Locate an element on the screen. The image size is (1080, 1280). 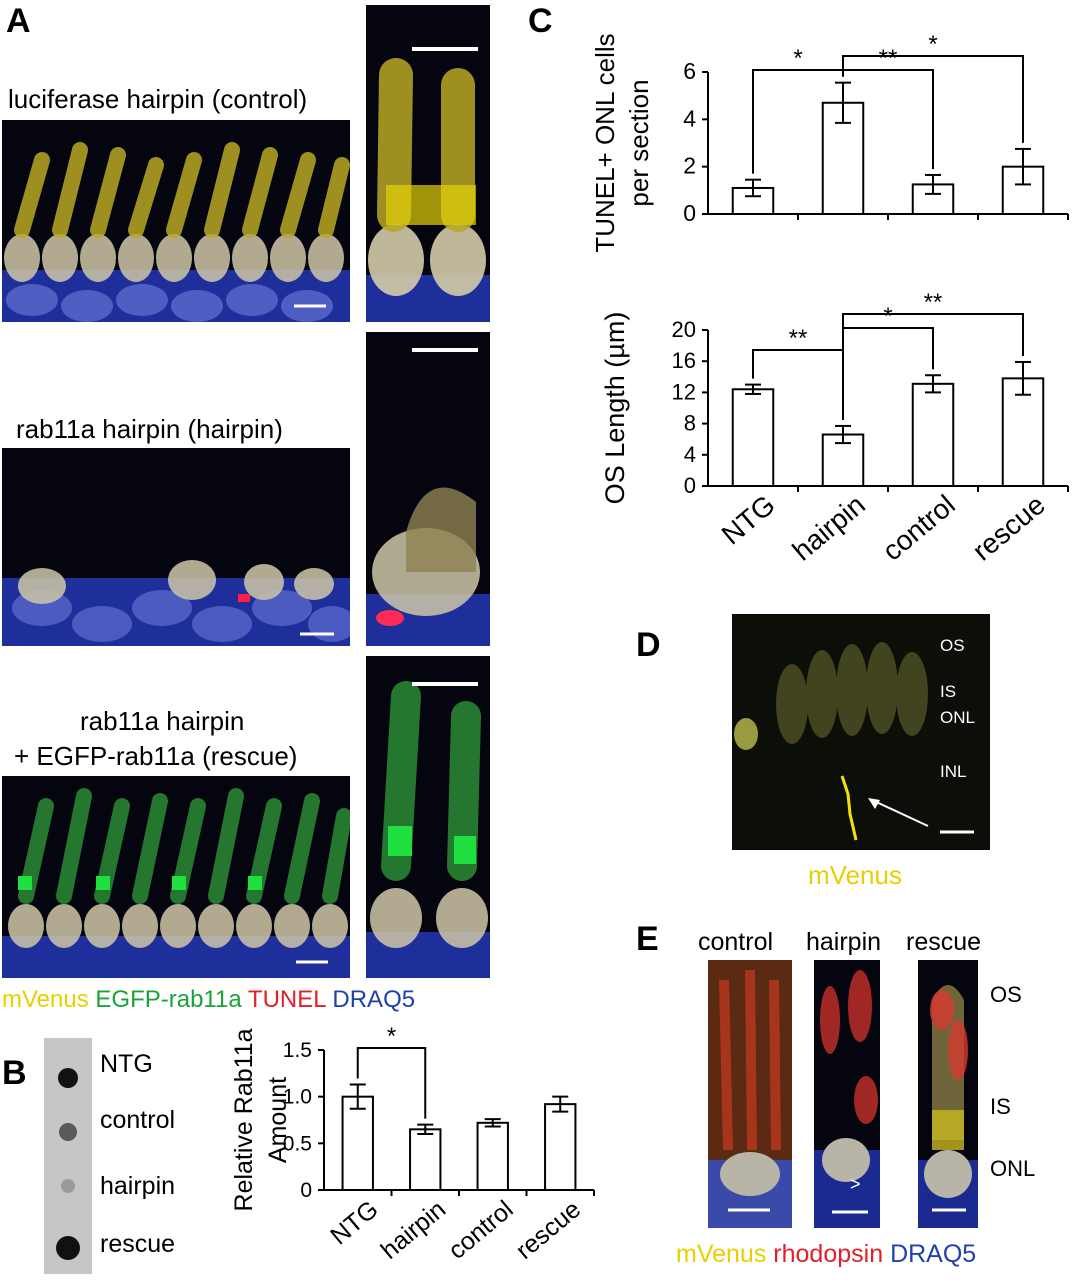
legend-e-draq5: DRAQ5 is located at coordinates (933, 1254).